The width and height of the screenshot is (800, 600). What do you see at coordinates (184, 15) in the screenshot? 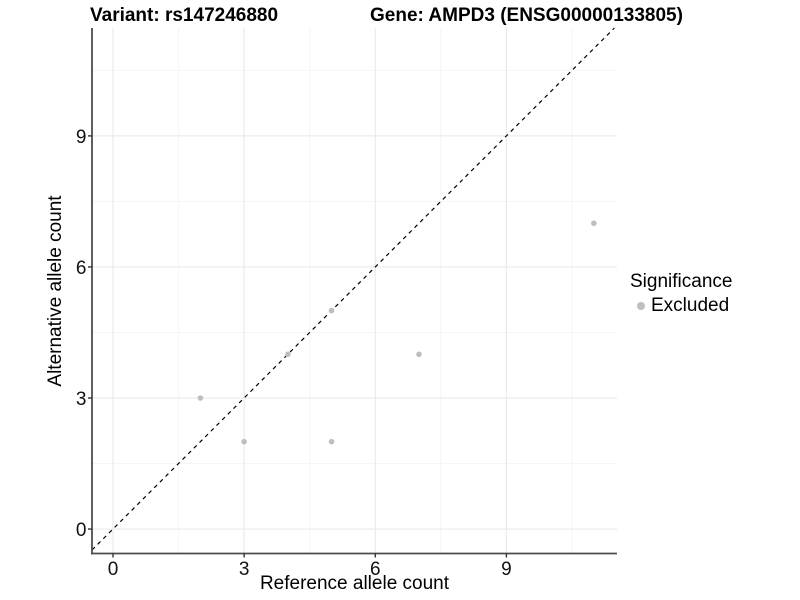
I see `plot-title-variant: Variant: rs147246880` at bounding box center [184, 15].